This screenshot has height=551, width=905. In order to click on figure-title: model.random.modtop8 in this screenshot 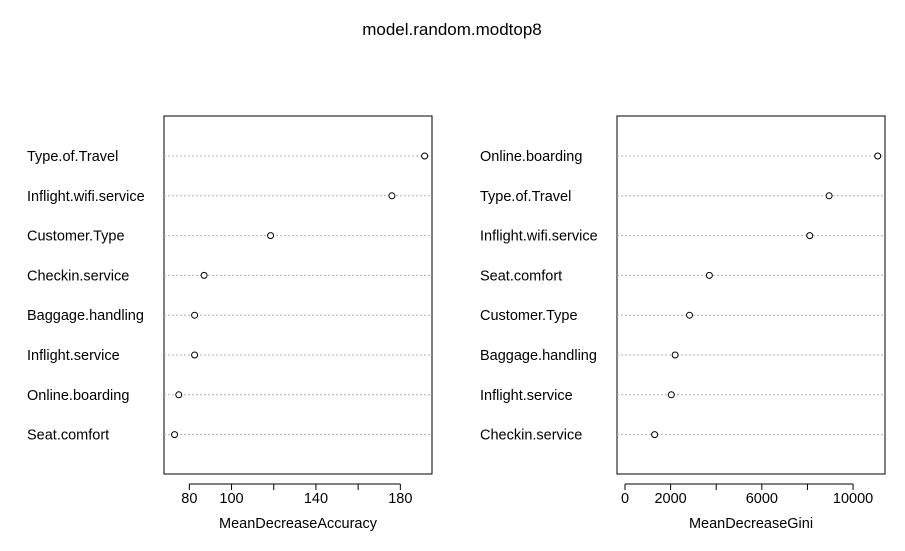, I will do `click(452, 29)`.